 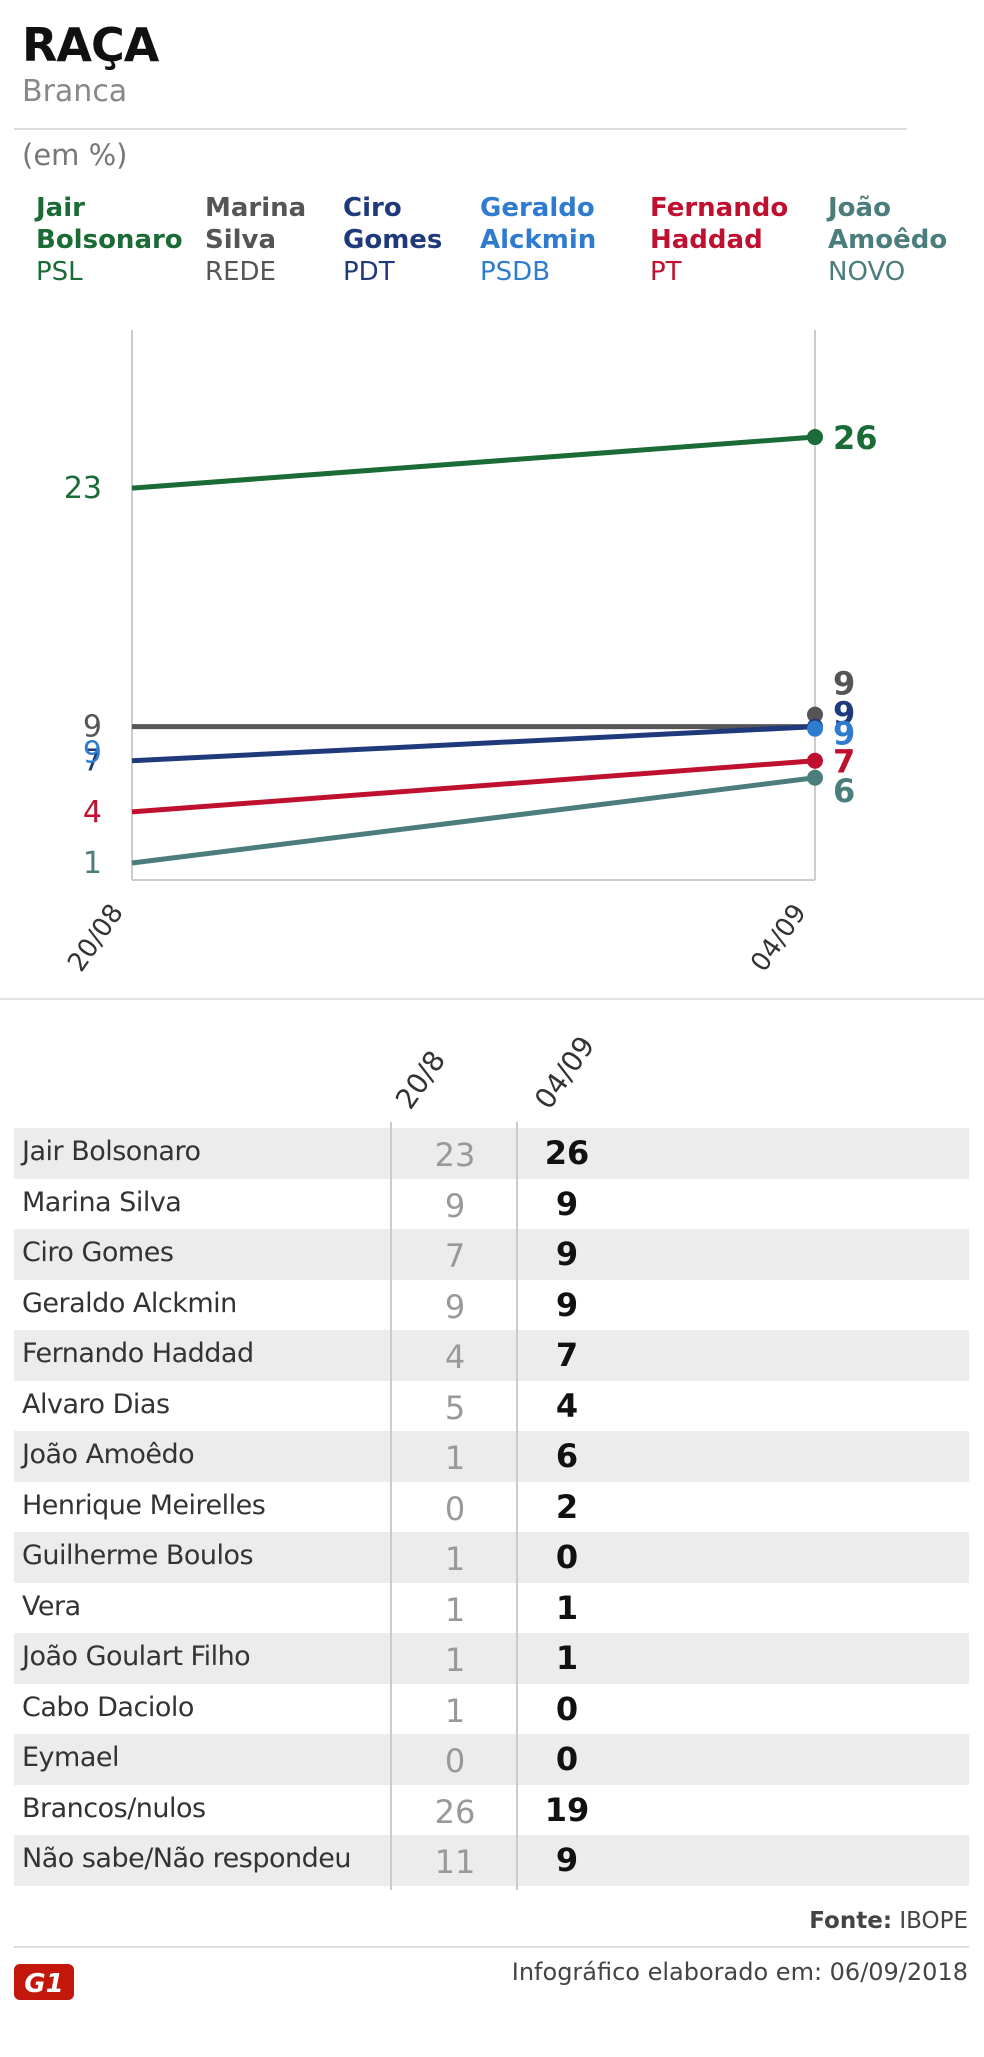 I want to click on chart-subtitle: Branca, so click(x=75, y=91).